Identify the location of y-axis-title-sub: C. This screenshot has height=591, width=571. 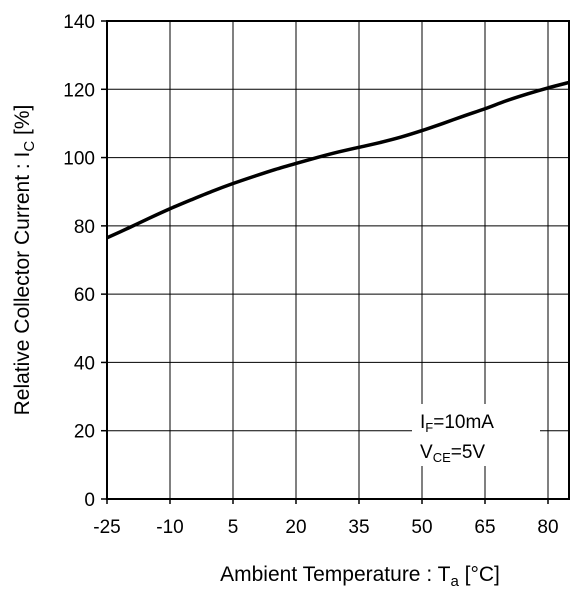
(29, 146).